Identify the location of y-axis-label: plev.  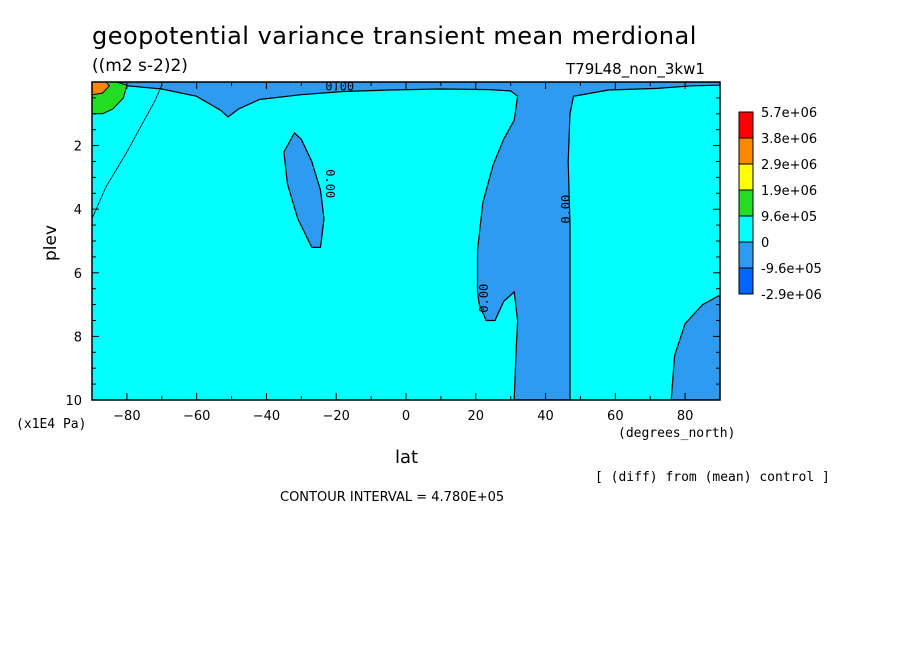
(51, 243).